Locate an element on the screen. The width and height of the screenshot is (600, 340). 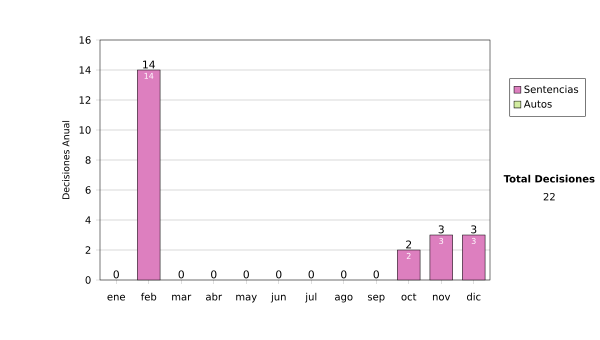
y-tick-label: 4 is located at coordinates (88, 220).